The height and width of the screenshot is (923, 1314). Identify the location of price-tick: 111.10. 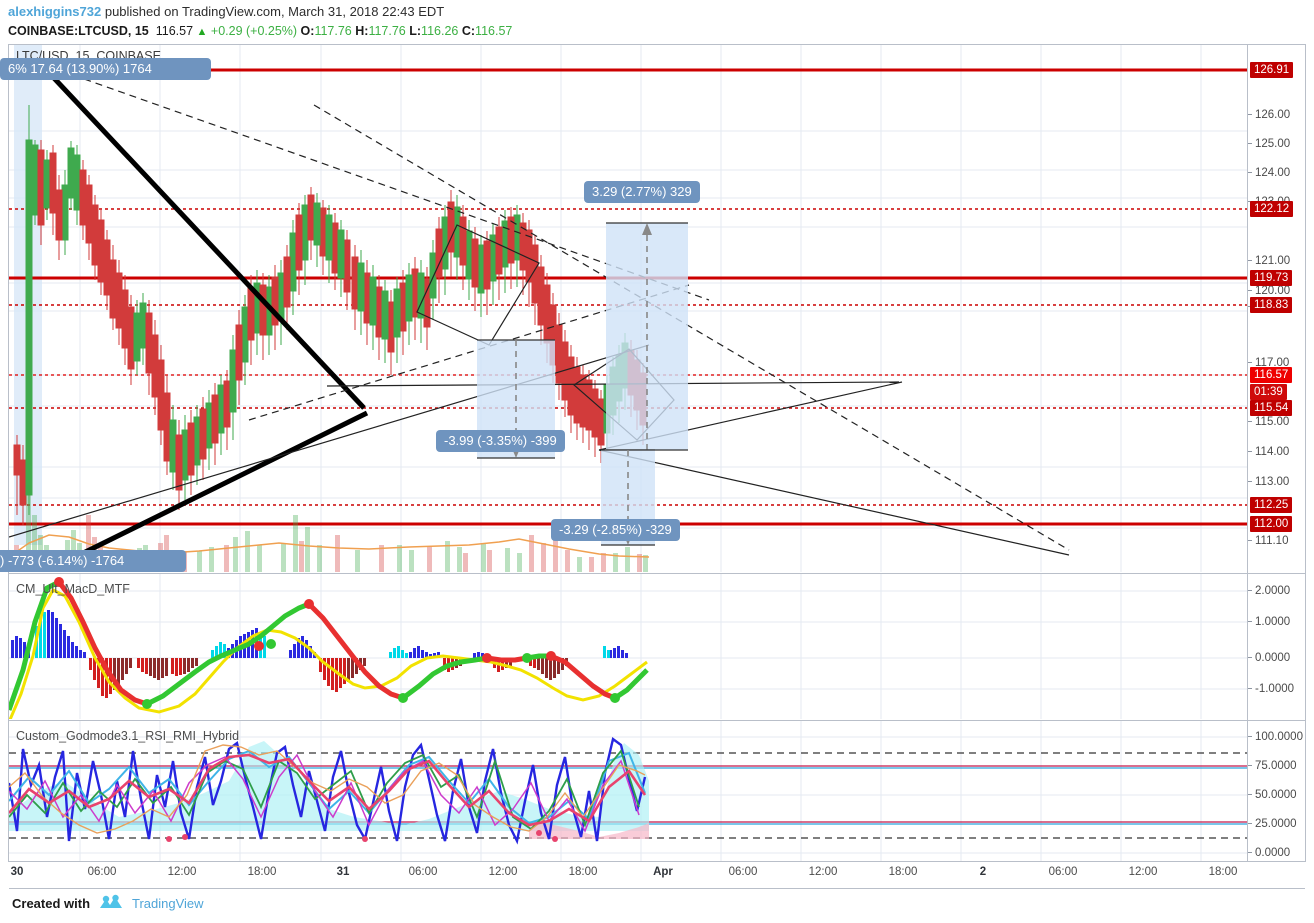
(1268, 541).